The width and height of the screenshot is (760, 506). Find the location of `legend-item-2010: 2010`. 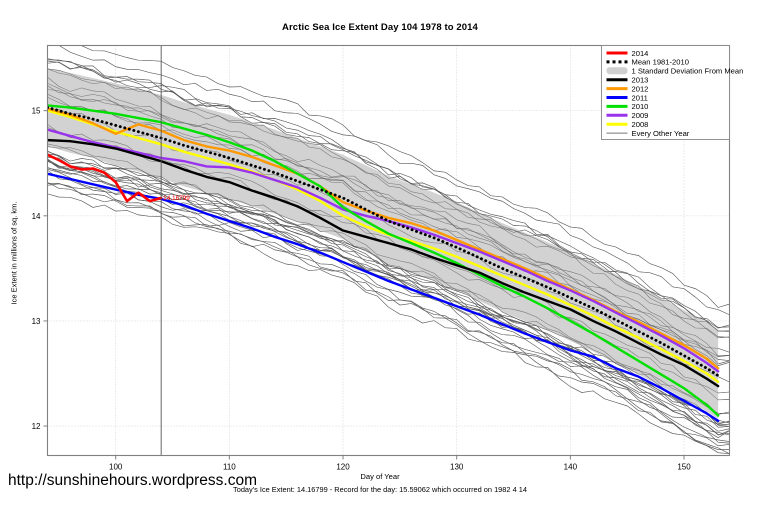

legend-item-2010: 2010 is located at coordinates (627, 106).